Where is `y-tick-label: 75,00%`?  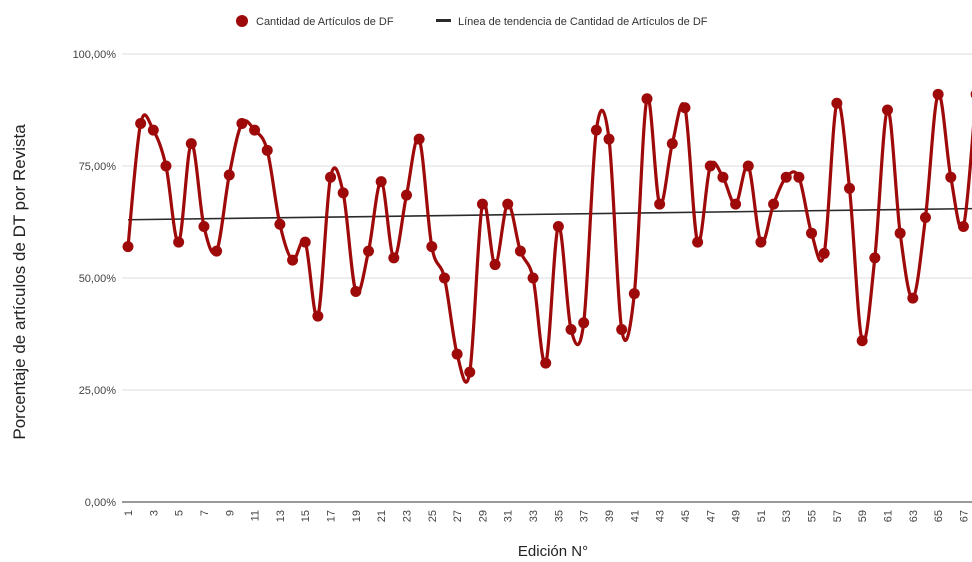 y-tick-label: 75,00% is located at coordinates (98, 167).